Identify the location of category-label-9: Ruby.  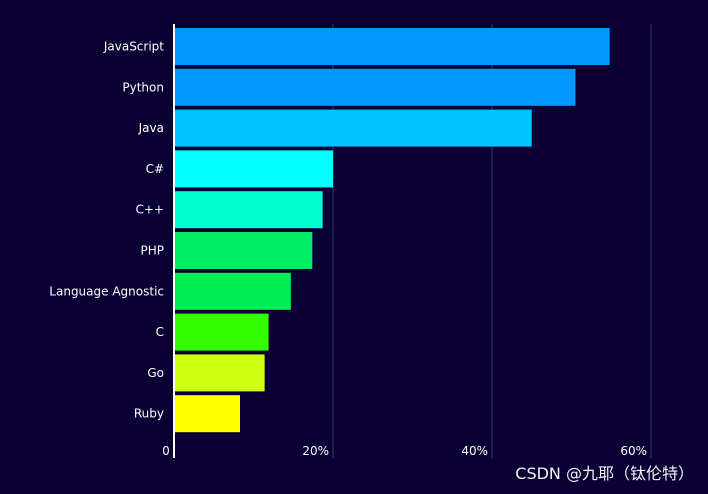
(149, 414).